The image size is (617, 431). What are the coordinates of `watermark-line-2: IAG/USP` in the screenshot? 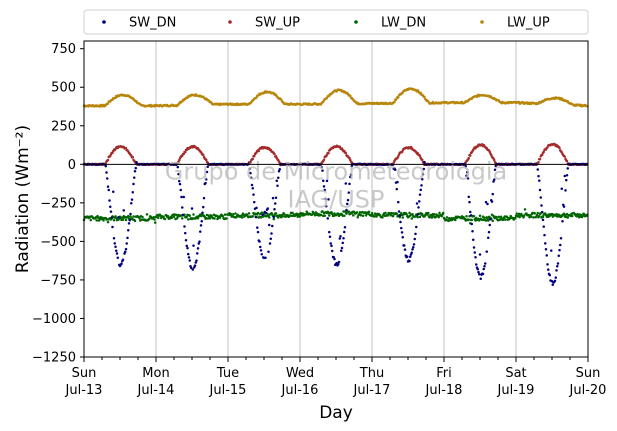 It's located at (335, 199).